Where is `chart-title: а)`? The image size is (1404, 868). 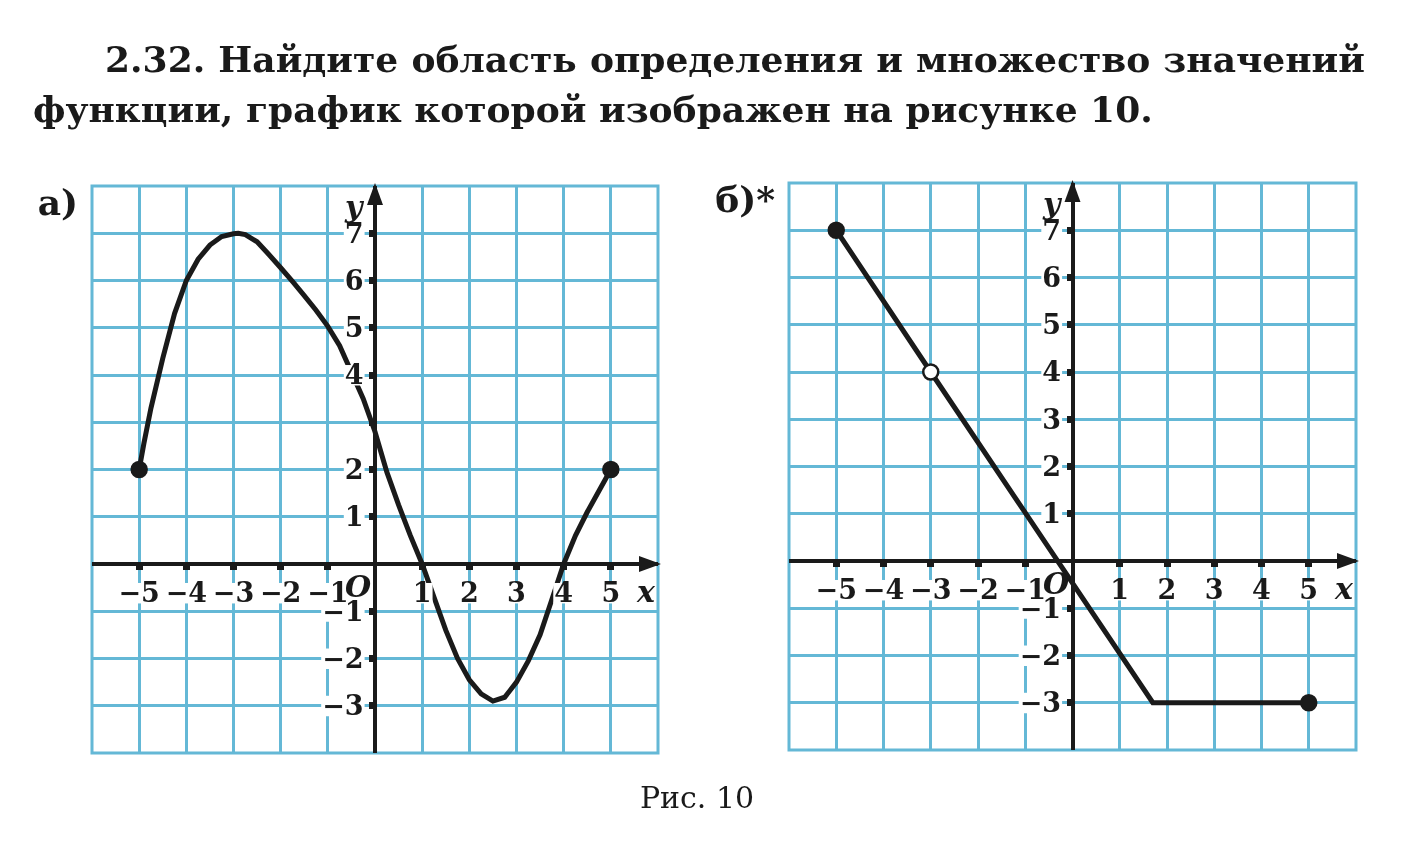 chart-title: а) is located at coordinates (57, 202).